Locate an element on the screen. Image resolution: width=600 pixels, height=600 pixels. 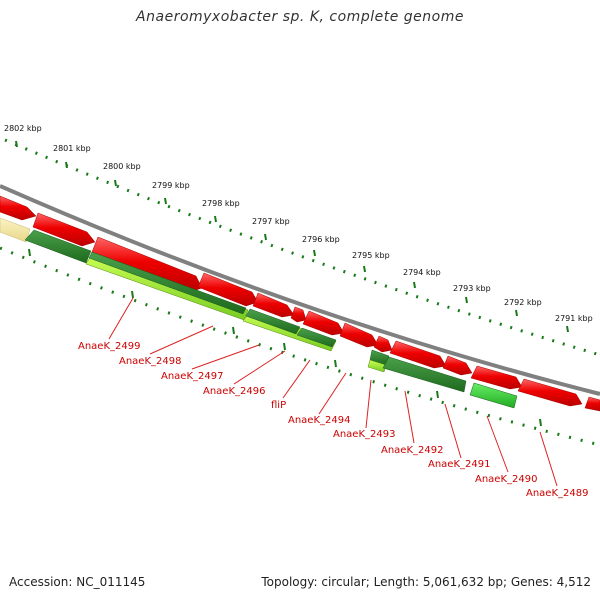
partial-feature is located at coordinates (15, 230).